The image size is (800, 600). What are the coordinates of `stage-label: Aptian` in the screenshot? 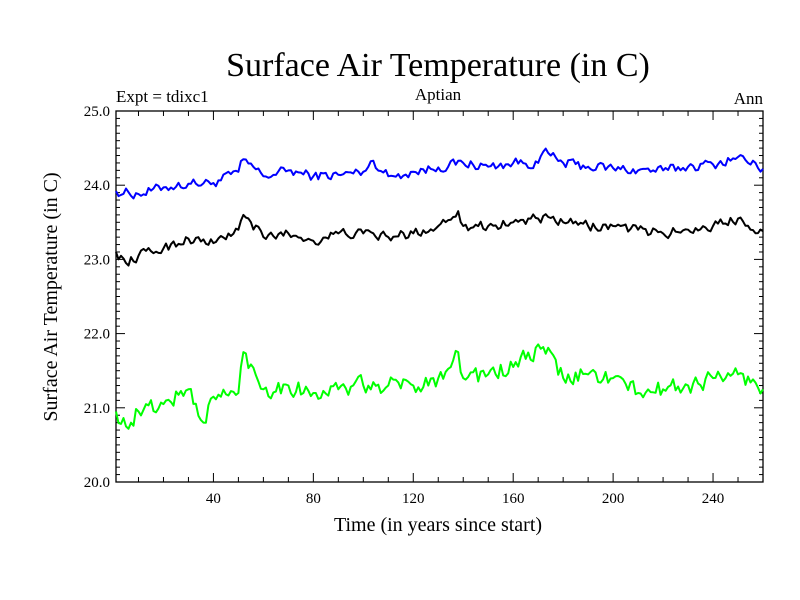 It's located at (438, 94).